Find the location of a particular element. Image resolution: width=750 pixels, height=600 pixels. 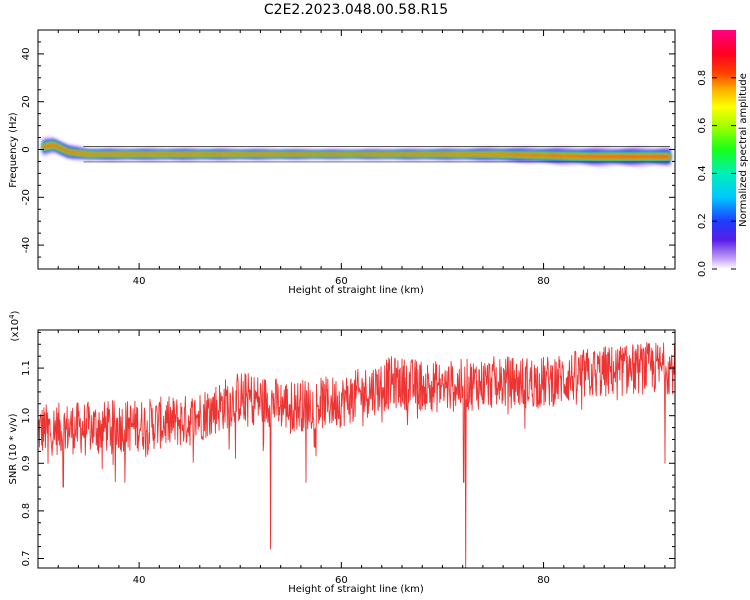

spectrogram-x-tick-label: 80 is located at coordinates (543, 281).